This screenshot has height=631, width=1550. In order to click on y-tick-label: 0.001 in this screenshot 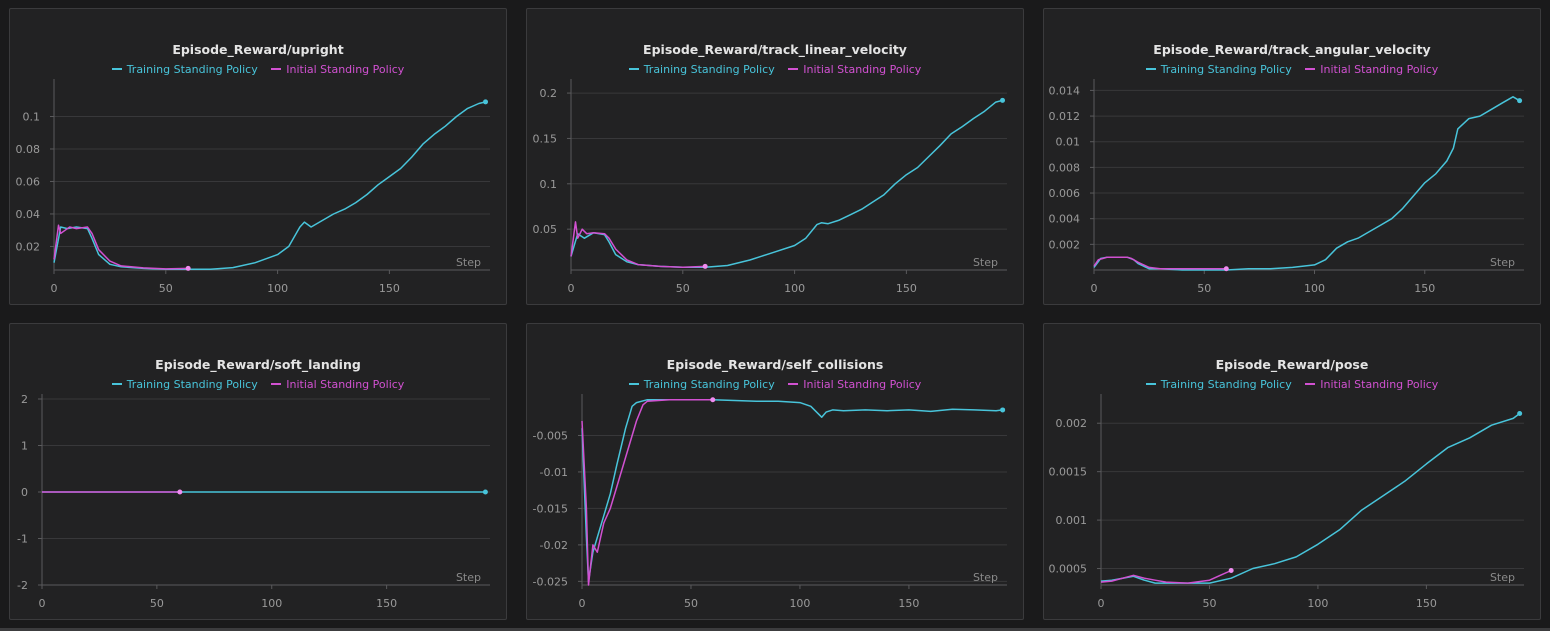, I will do `click(1072, 520)`.